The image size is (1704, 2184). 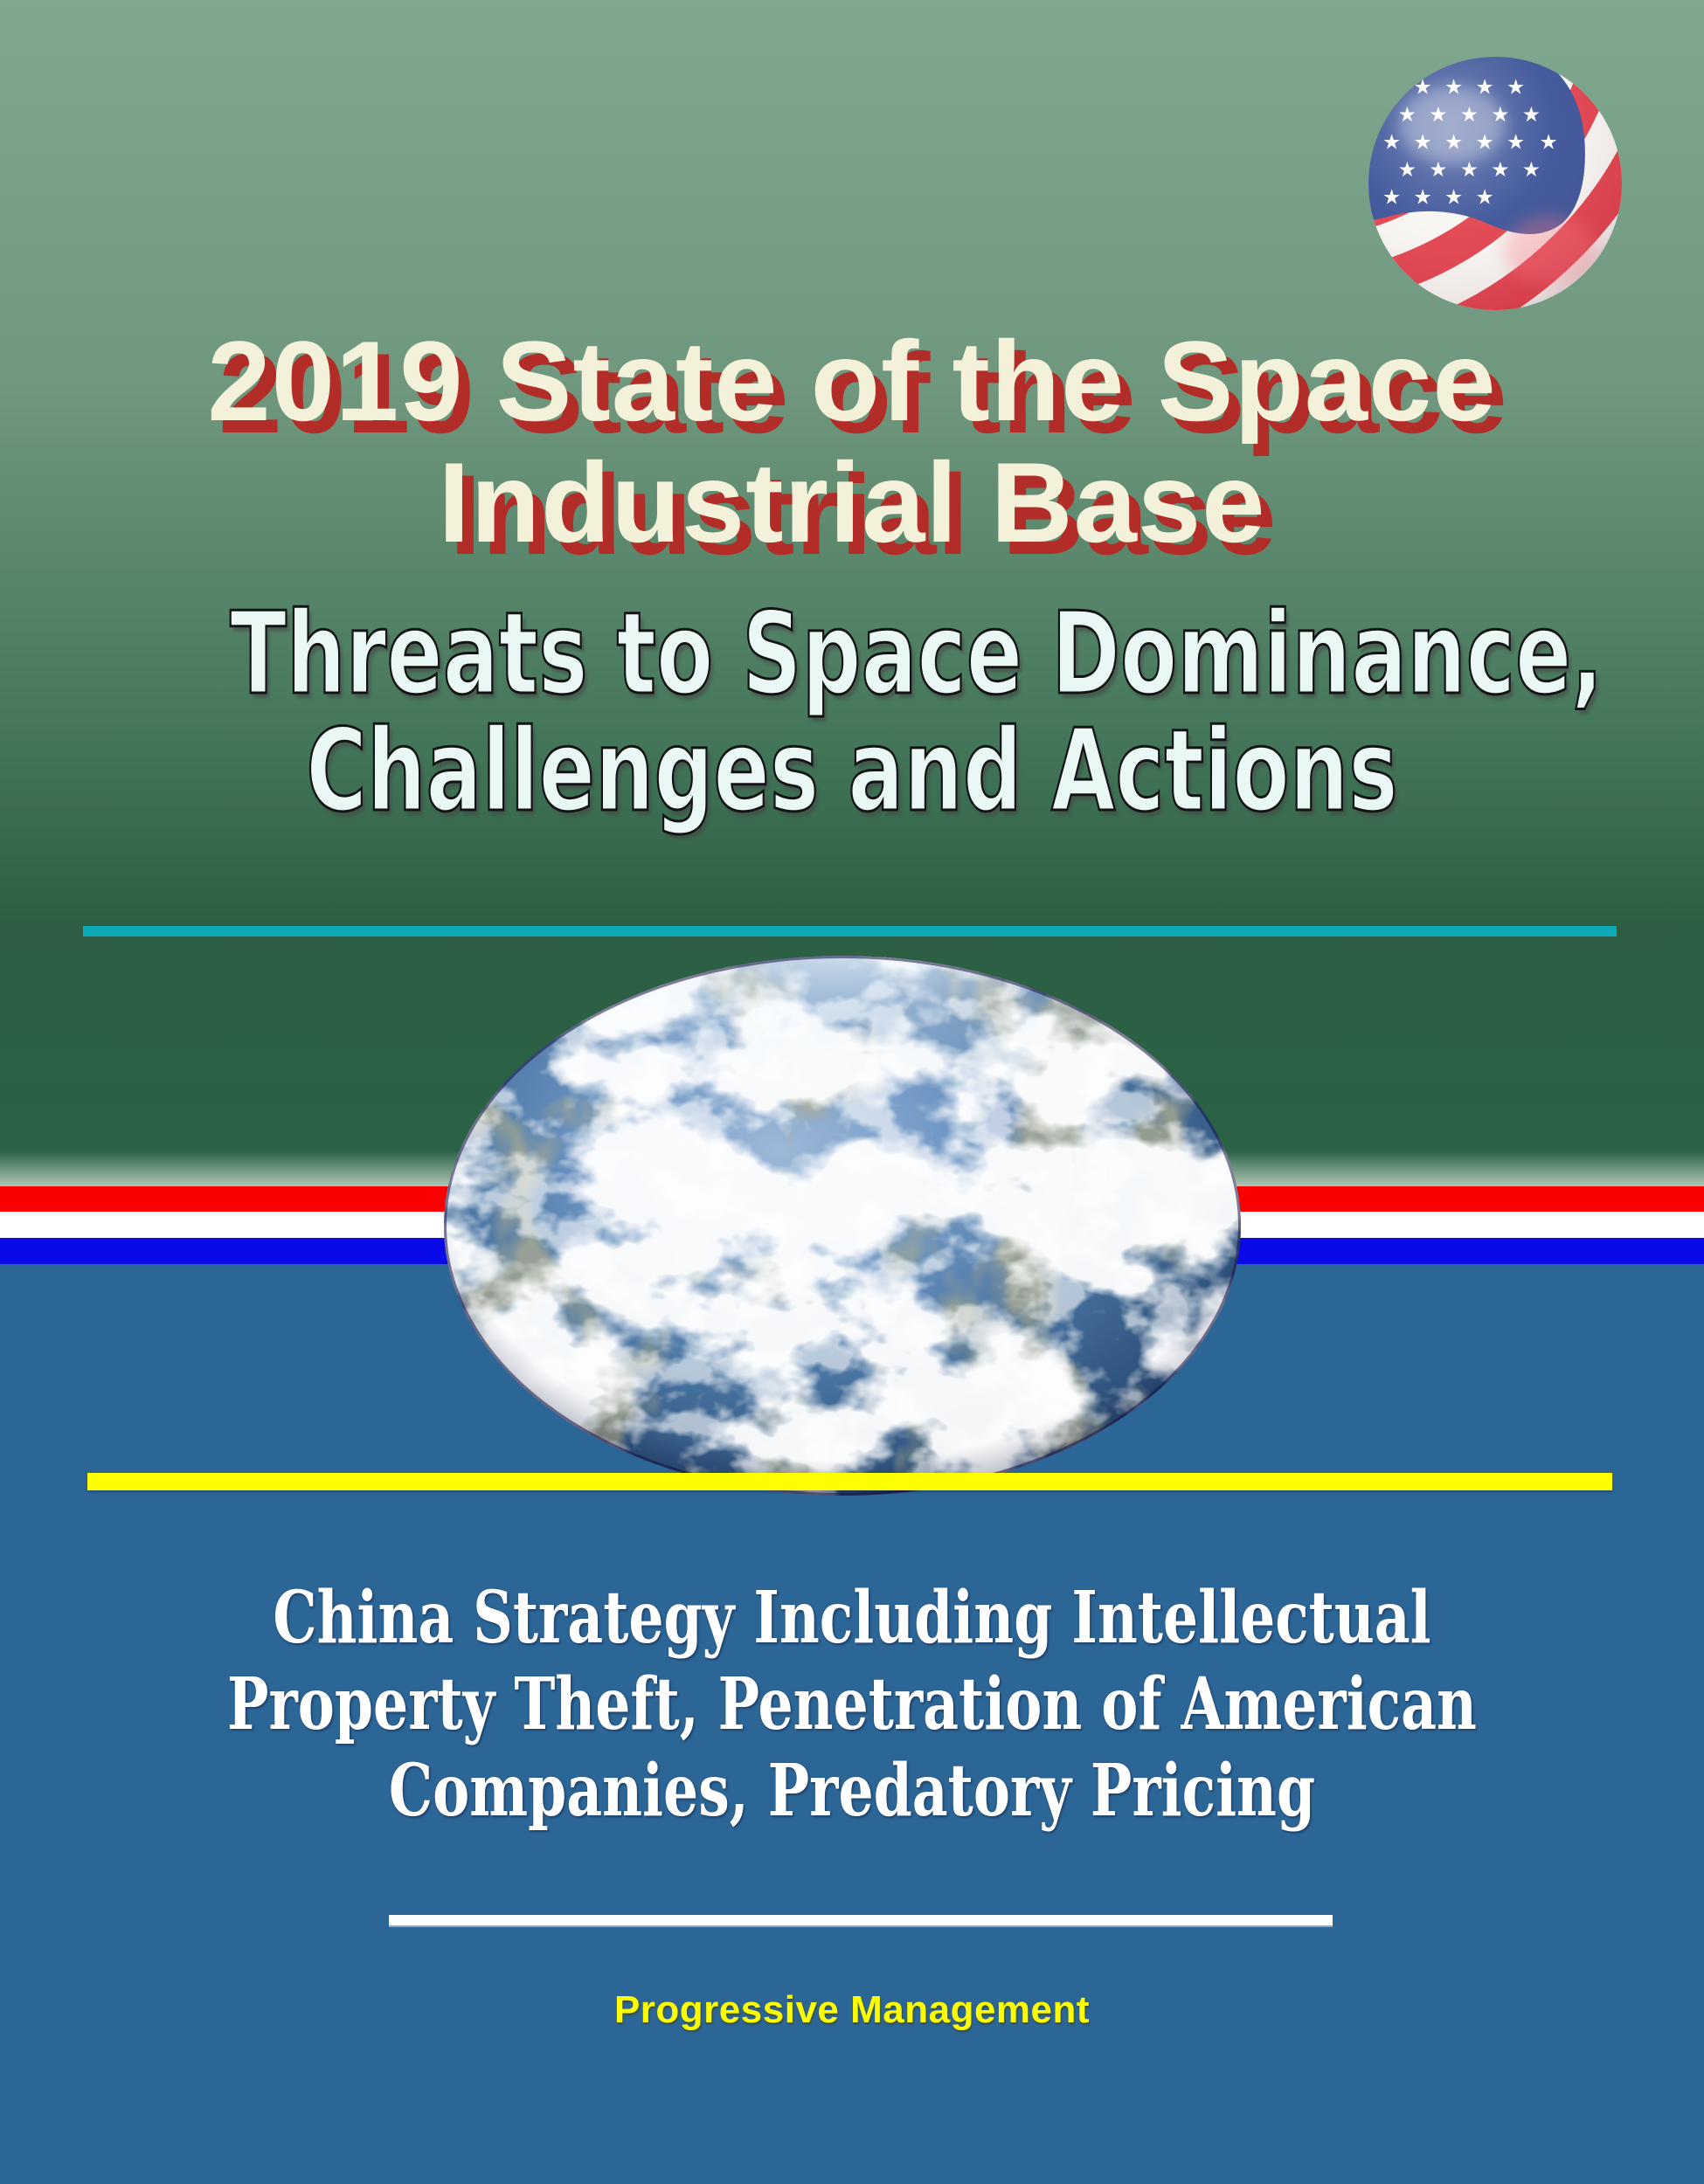 What do you see at coordinates (1495, 183) in the screenshot?
I see `us-flag-globe-icon: ★★ ★★ ★ ★★ ★★ ★ ★★ ★★ ★★ ★★ ★★ ★ ★★ ★★` at bounding box center [1495, 183].